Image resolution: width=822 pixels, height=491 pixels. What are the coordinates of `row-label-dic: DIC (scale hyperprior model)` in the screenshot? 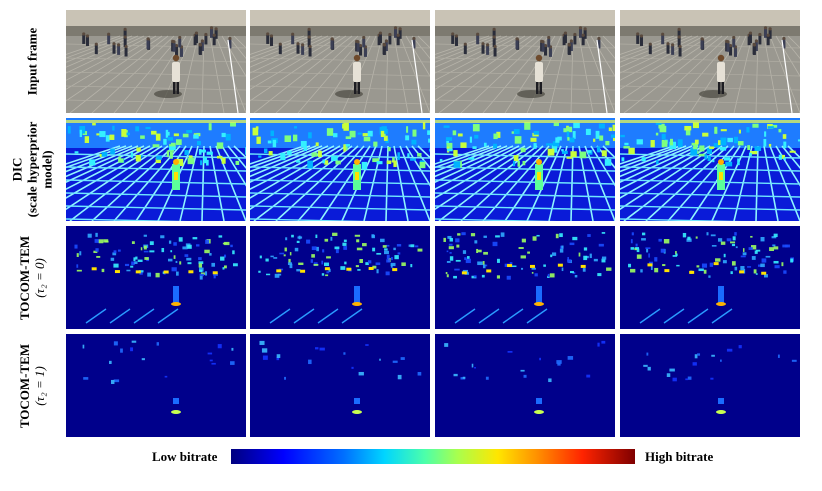 It's located at (32, 169).